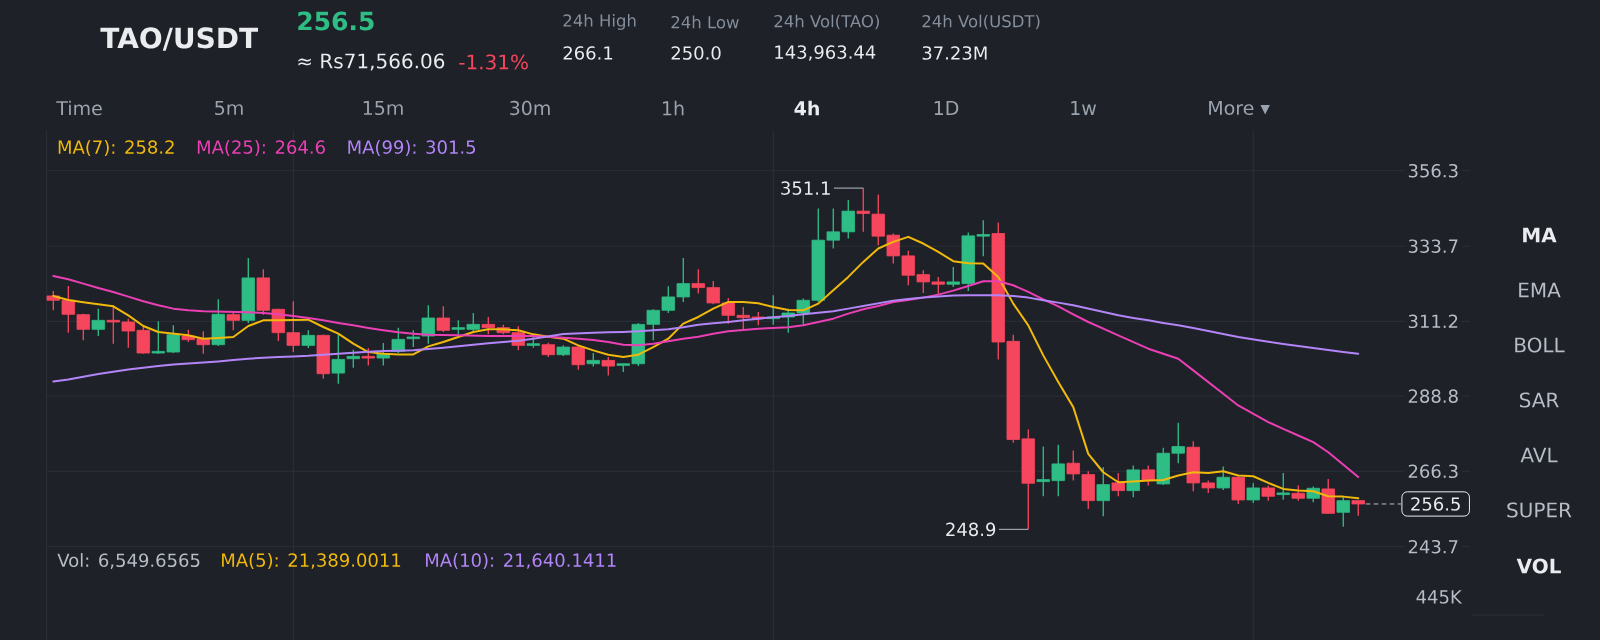  Describe the element at coordinates (412, 148) in the screenshot. I see `text: MA(99): 301.5` at that location.